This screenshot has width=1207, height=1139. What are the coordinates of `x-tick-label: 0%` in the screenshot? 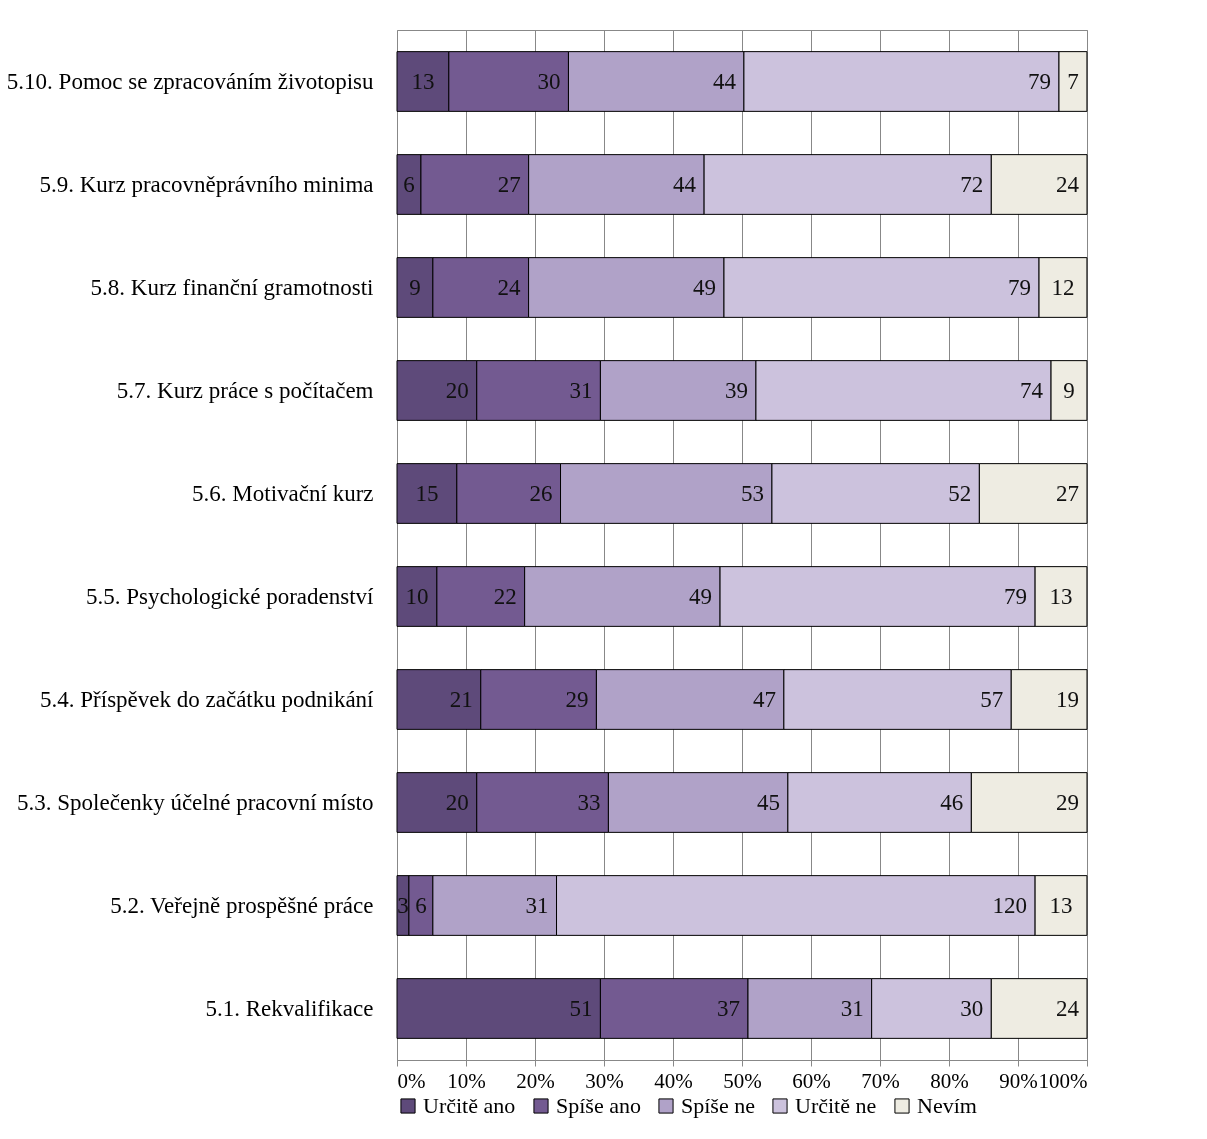 It's located at (411, 1080).